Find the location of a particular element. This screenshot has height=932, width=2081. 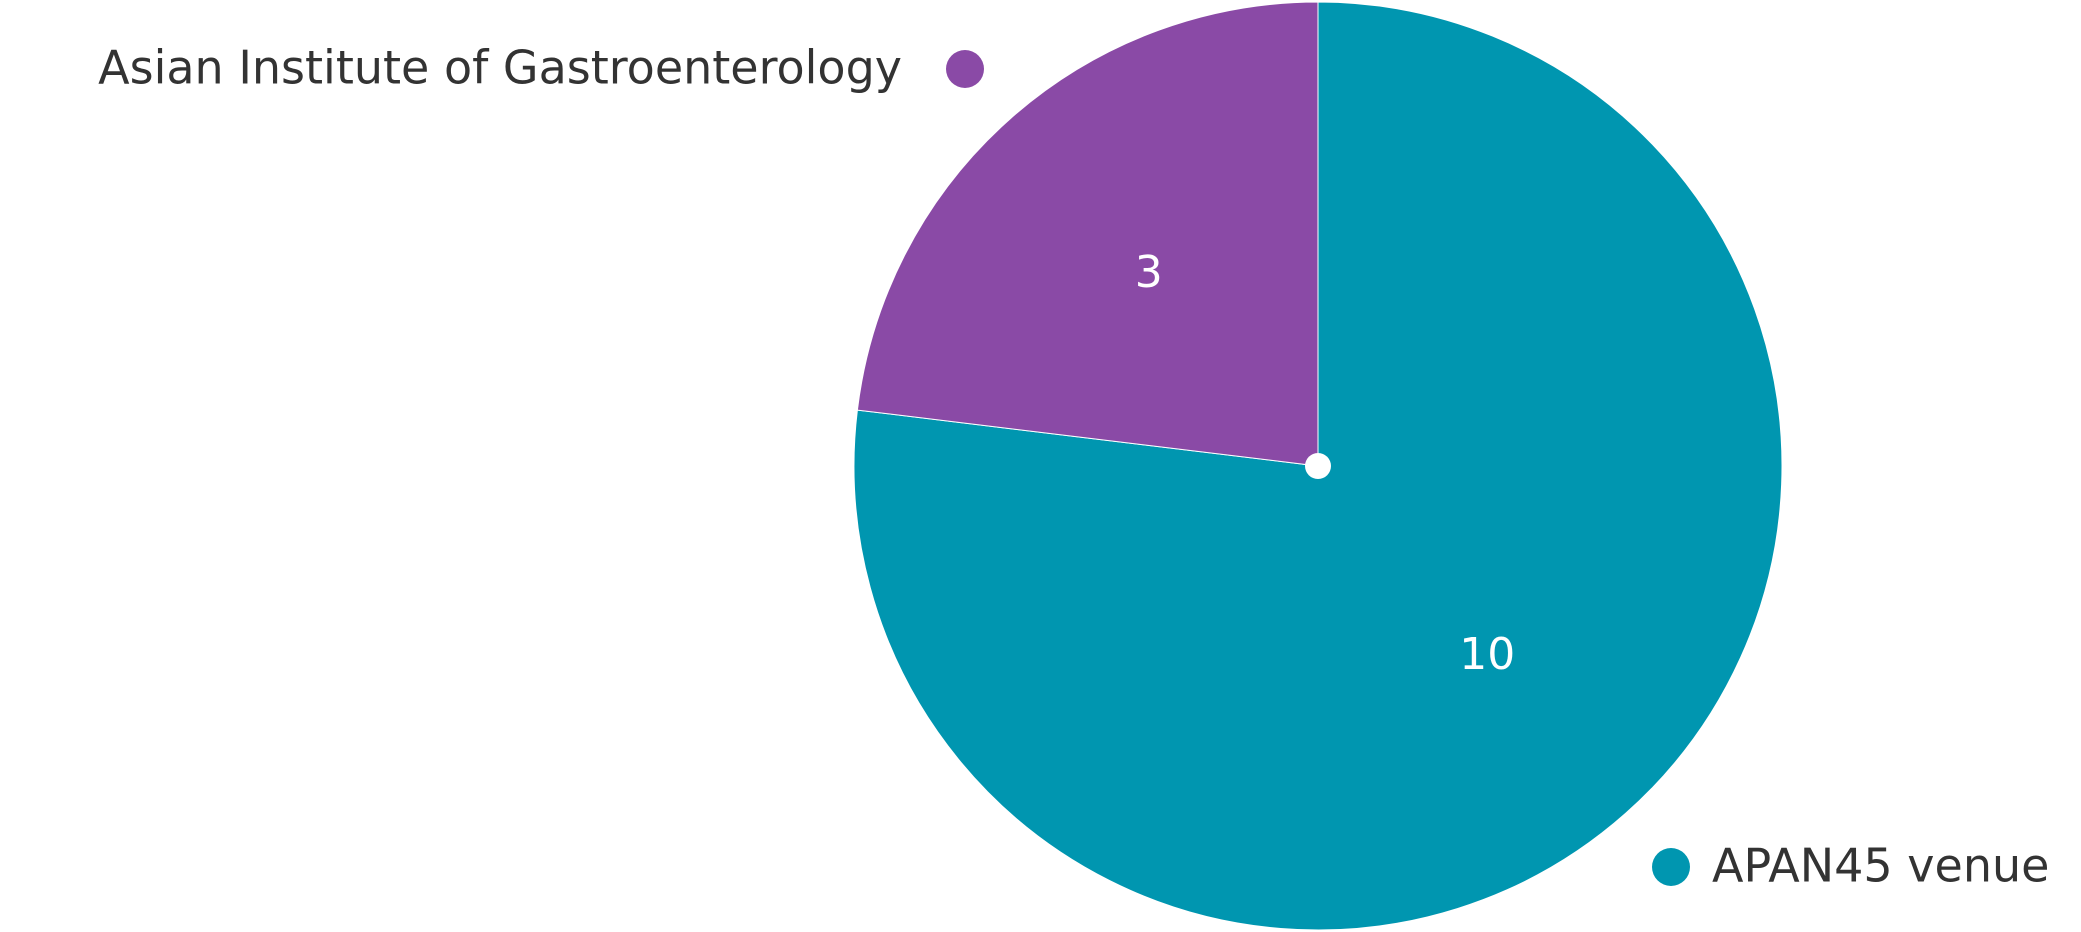

pie-slice is located at coordinates (1087, 234).